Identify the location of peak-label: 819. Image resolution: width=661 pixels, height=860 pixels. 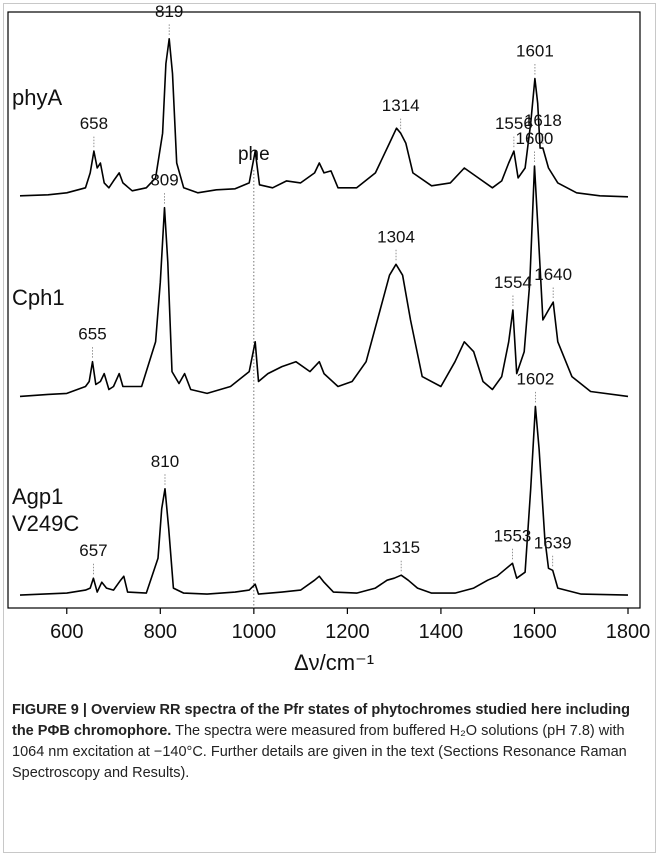
(169, 11).